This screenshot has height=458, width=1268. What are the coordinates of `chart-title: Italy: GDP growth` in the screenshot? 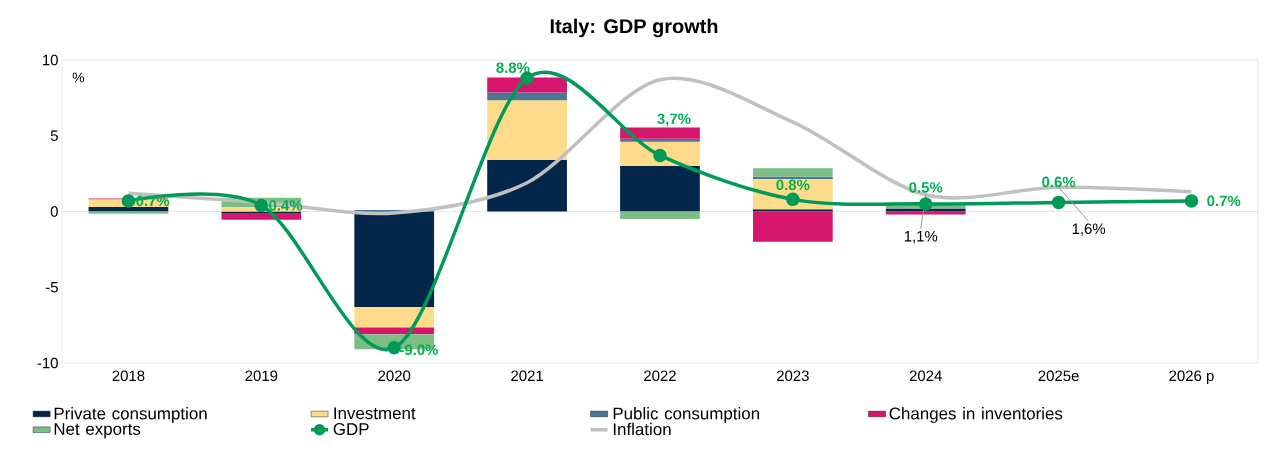 It's located at (634, 28).